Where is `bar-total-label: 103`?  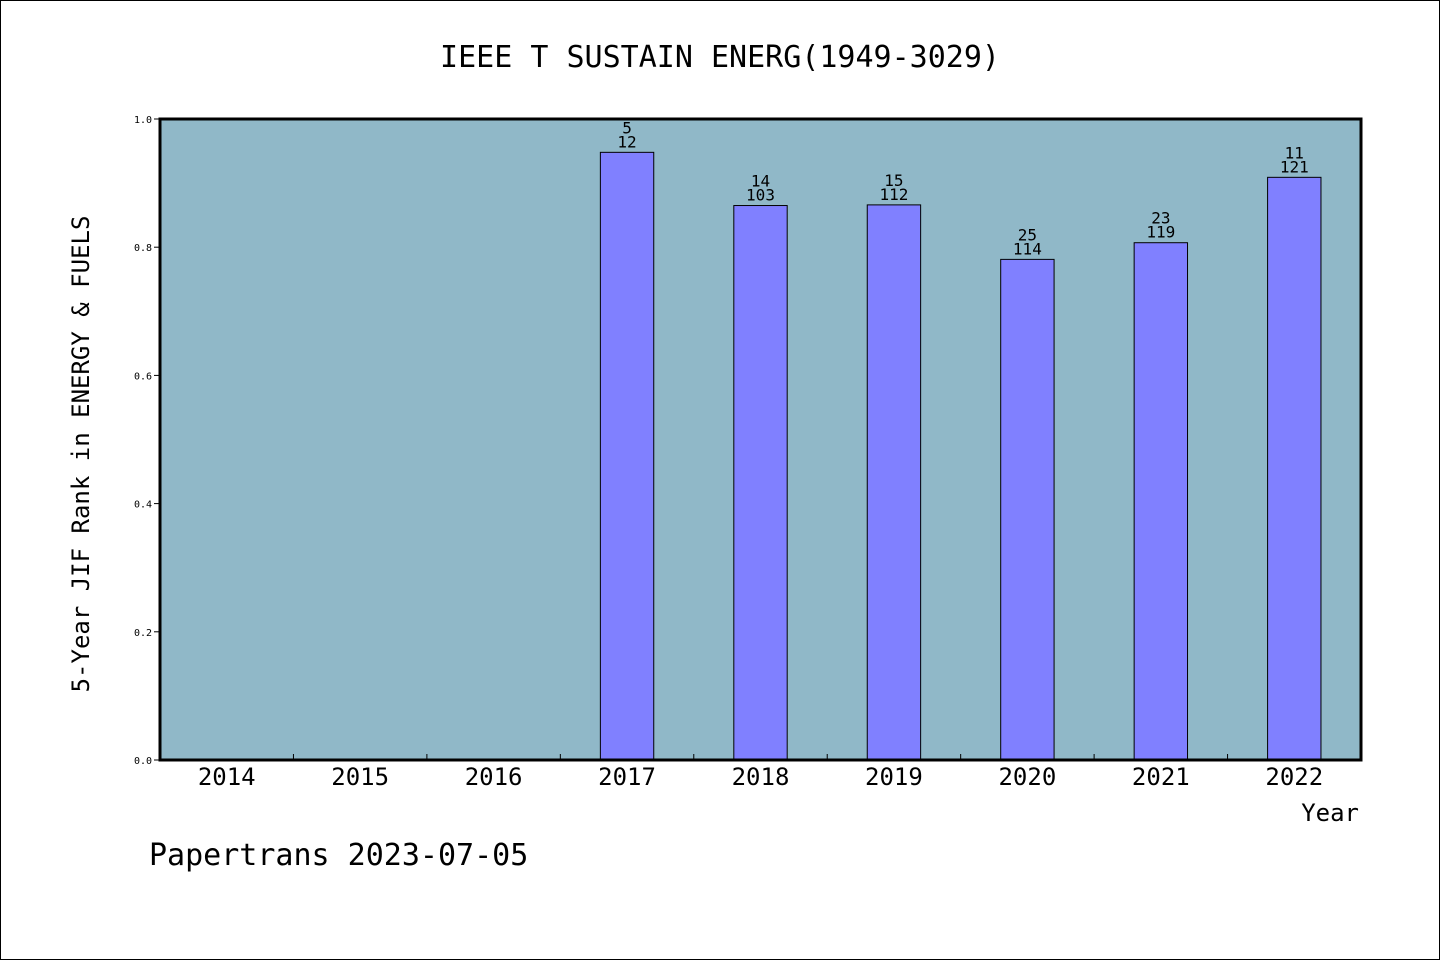
bar-total-label: 103 is located at coordinates (760, 195).